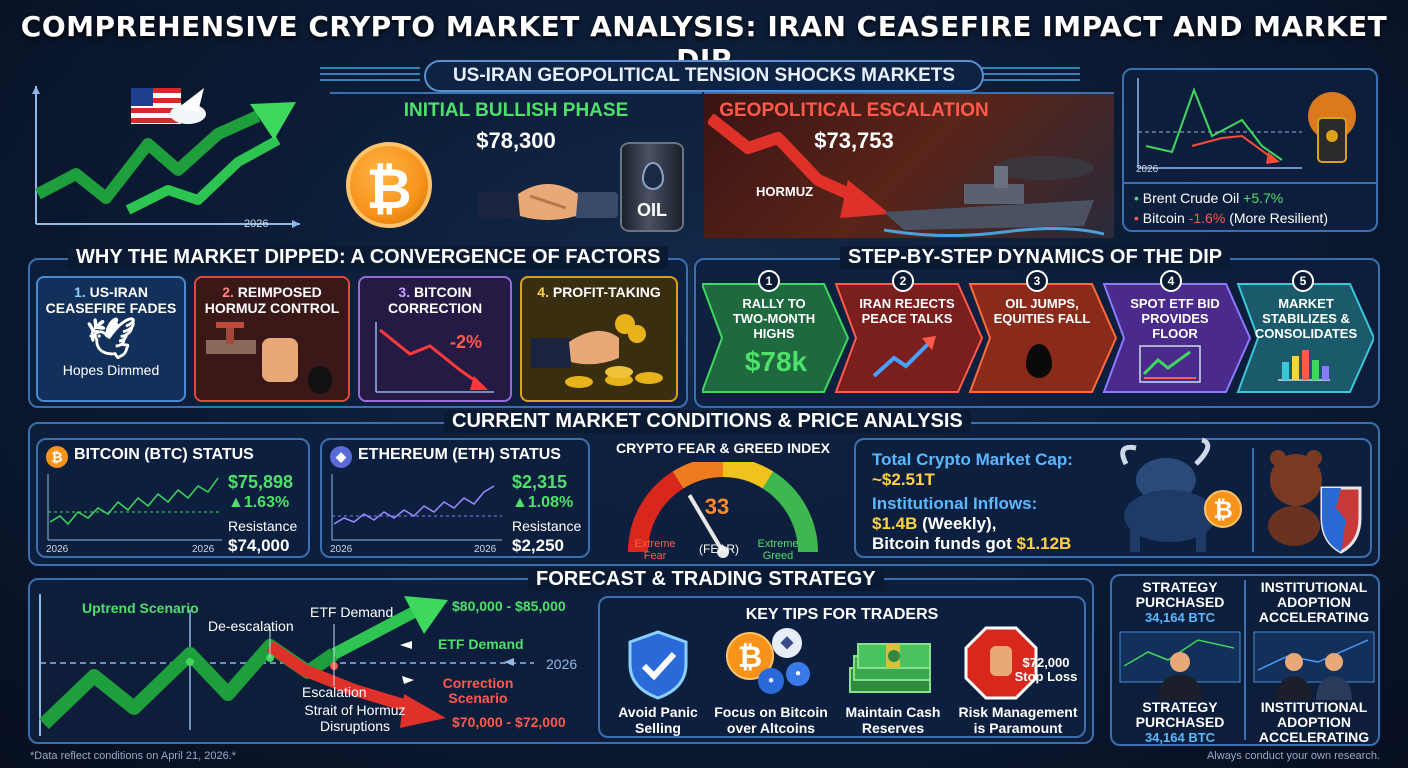 The image size is (1408, 768). Describe the element at coordinates (263, 526) in the screenshot. I see `btc-resistance-label: Resistance` at that location.